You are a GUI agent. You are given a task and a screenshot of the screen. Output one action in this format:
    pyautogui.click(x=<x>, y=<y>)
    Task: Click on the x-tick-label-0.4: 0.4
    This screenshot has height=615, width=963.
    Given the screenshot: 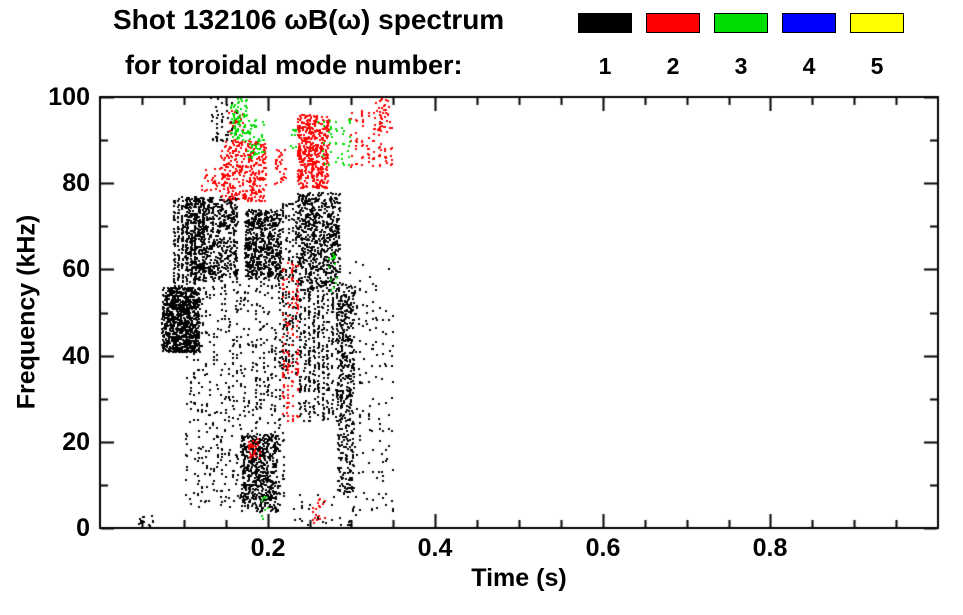 What is the action you would take?
    pyautogui.click(x=435, y=548)
    